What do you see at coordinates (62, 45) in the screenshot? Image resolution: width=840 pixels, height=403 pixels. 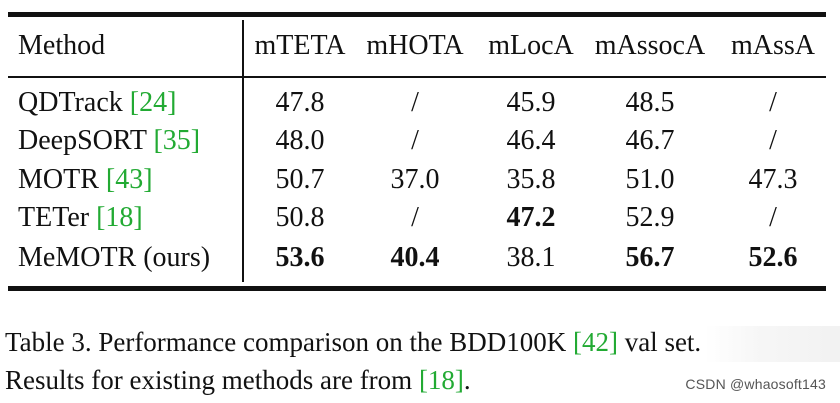 I see `header-method: Method` at bounding box center [62, 45].